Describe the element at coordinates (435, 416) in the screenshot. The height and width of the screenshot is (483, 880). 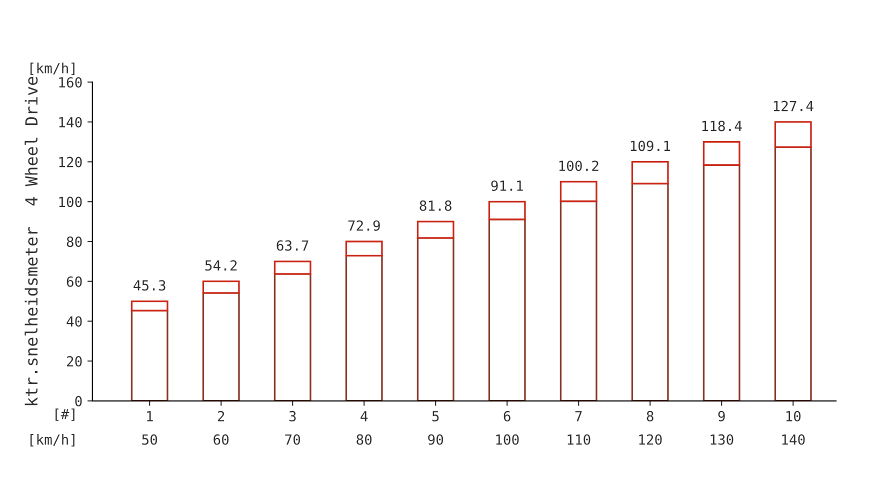
I see `x-tick-label: 5` at that location.